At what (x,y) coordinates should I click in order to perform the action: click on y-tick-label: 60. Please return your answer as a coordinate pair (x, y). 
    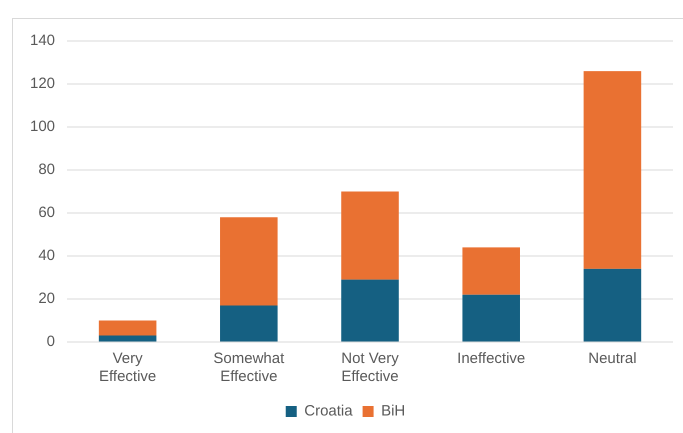
    Looking at the image, I should click on (47, 213).